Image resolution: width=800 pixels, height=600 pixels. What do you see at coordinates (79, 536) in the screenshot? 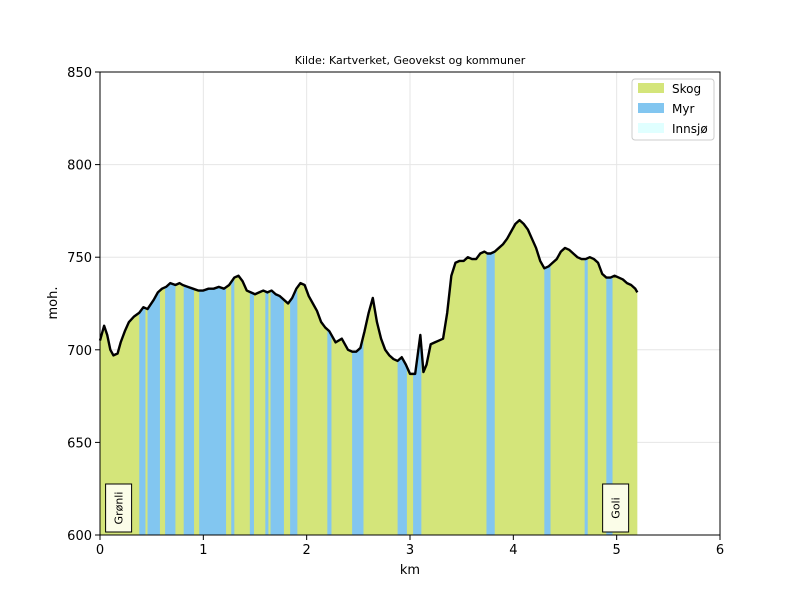
I see `y-tick-label: 600` at bounding box center [79, 536].